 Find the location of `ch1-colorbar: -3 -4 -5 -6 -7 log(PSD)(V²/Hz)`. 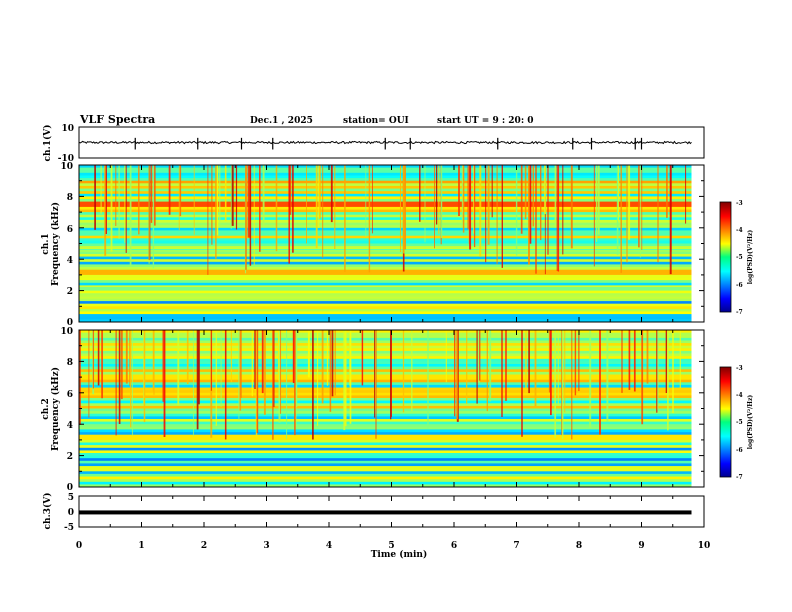

ch1-colorbar: -3 -4 -5 -6 -7 log(PSD)(V²/Hz) is located at coordinates (736, 258).